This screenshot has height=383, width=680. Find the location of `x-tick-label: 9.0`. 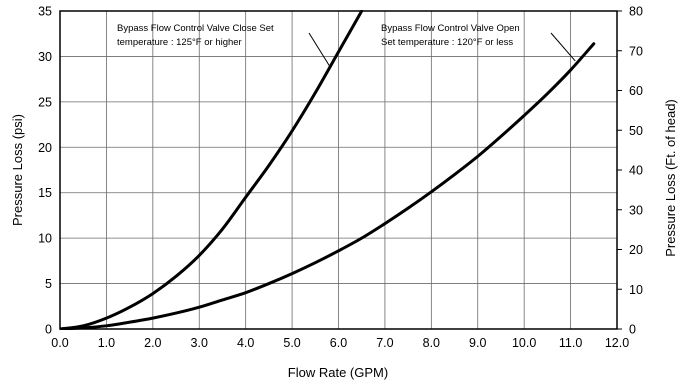

x-tick-label: 9.0 is located at coordinates (477, 343).